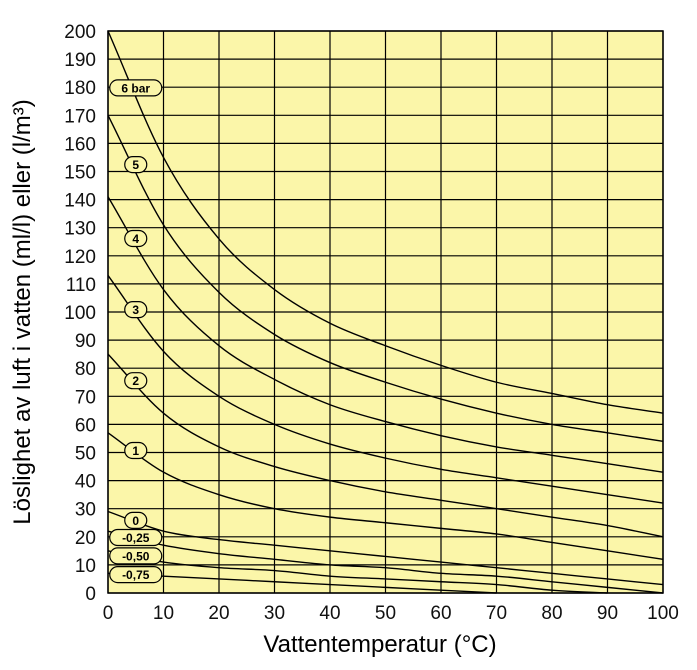 This screenshot has width=697, height=670. What do you see at coordinates (85, 397) in the screenshot?
I see `y-tick-label: 70` at bounding box center [85, 397].